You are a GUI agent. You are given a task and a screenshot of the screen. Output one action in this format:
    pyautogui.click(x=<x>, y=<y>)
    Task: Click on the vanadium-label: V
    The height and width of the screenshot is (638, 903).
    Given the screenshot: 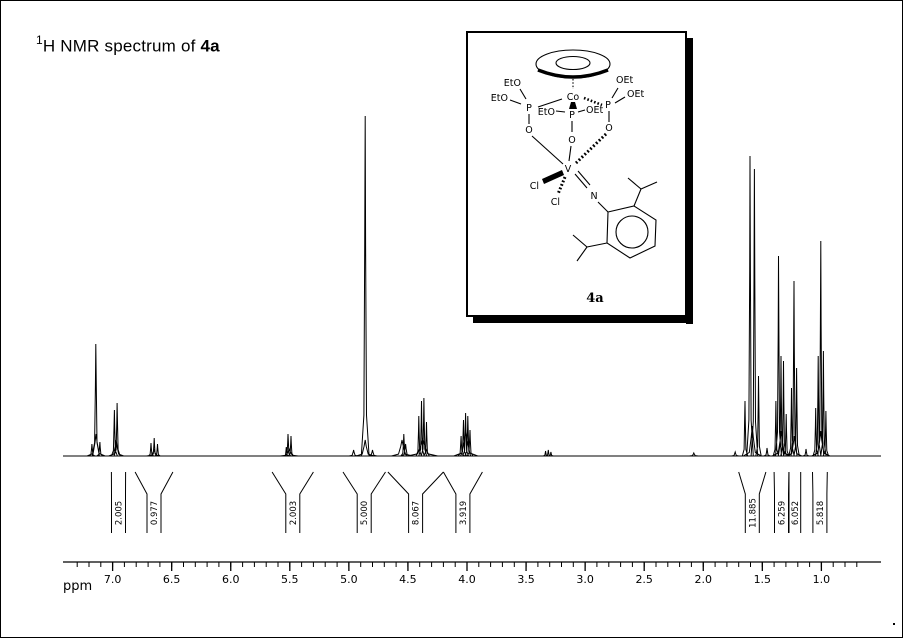 What is the action you would take?
    pyautogui.click(x=568, y=169)
    